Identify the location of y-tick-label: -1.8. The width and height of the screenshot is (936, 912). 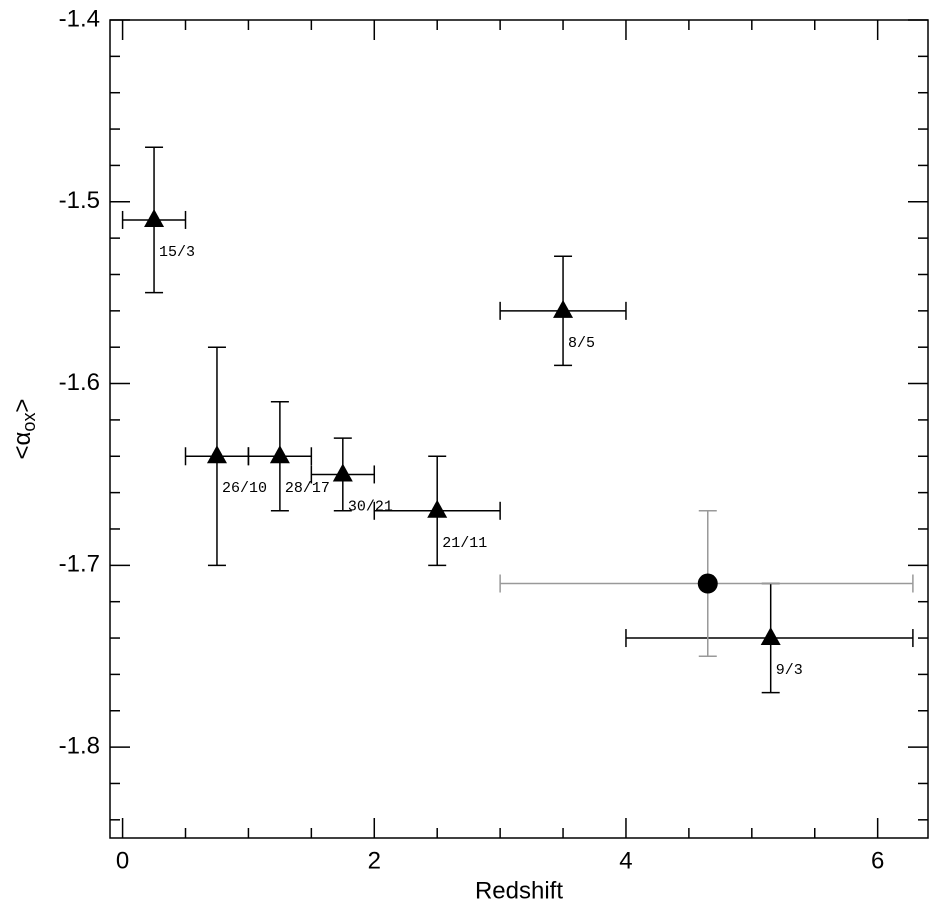
(79, 745).